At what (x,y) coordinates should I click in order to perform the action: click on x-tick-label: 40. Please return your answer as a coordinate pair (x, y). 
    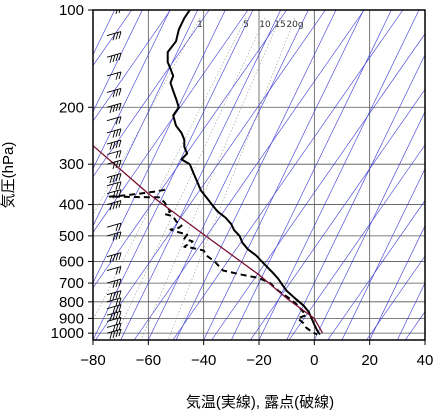
    Looking at the image, I should click on (425, 360).